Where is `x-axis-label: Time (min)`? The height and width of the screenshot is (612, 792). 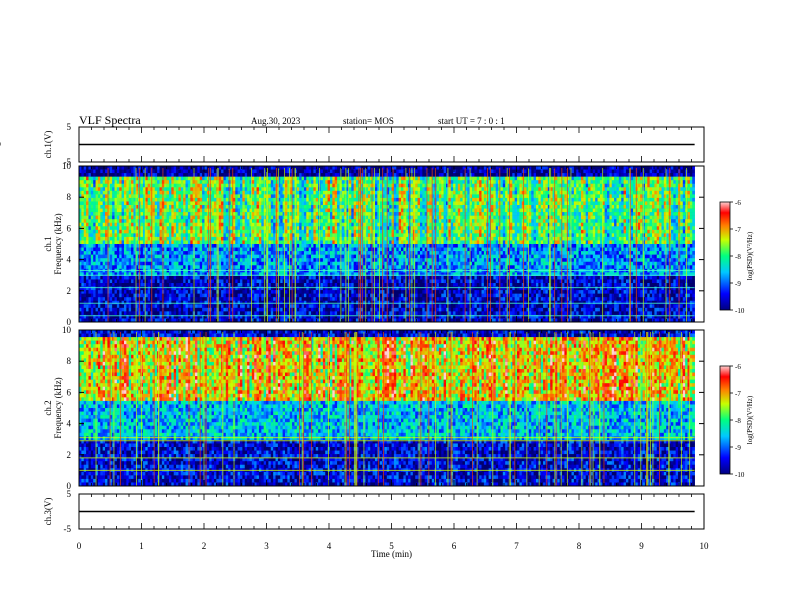
x-axis-label: Time (min) is located at coordinates (391, 554).